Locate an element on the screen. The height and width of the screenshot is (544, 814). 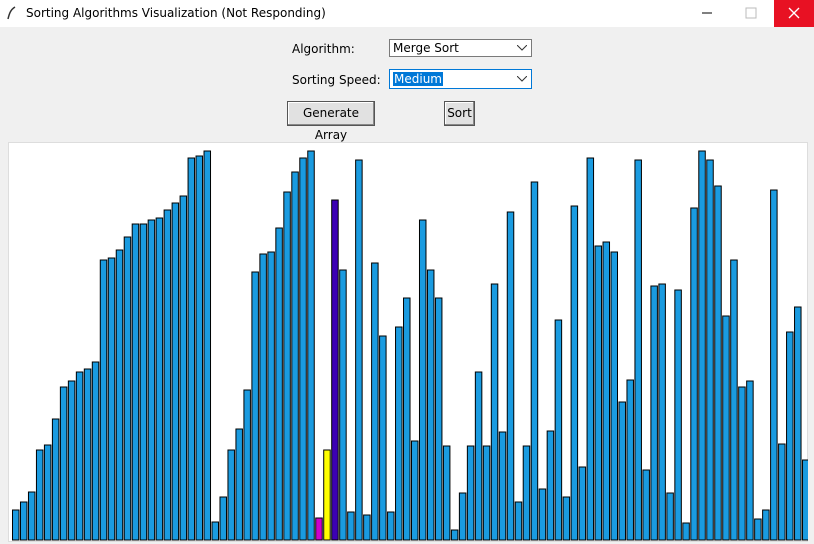
sort-button: Sort is located at coordinates (459, 113).